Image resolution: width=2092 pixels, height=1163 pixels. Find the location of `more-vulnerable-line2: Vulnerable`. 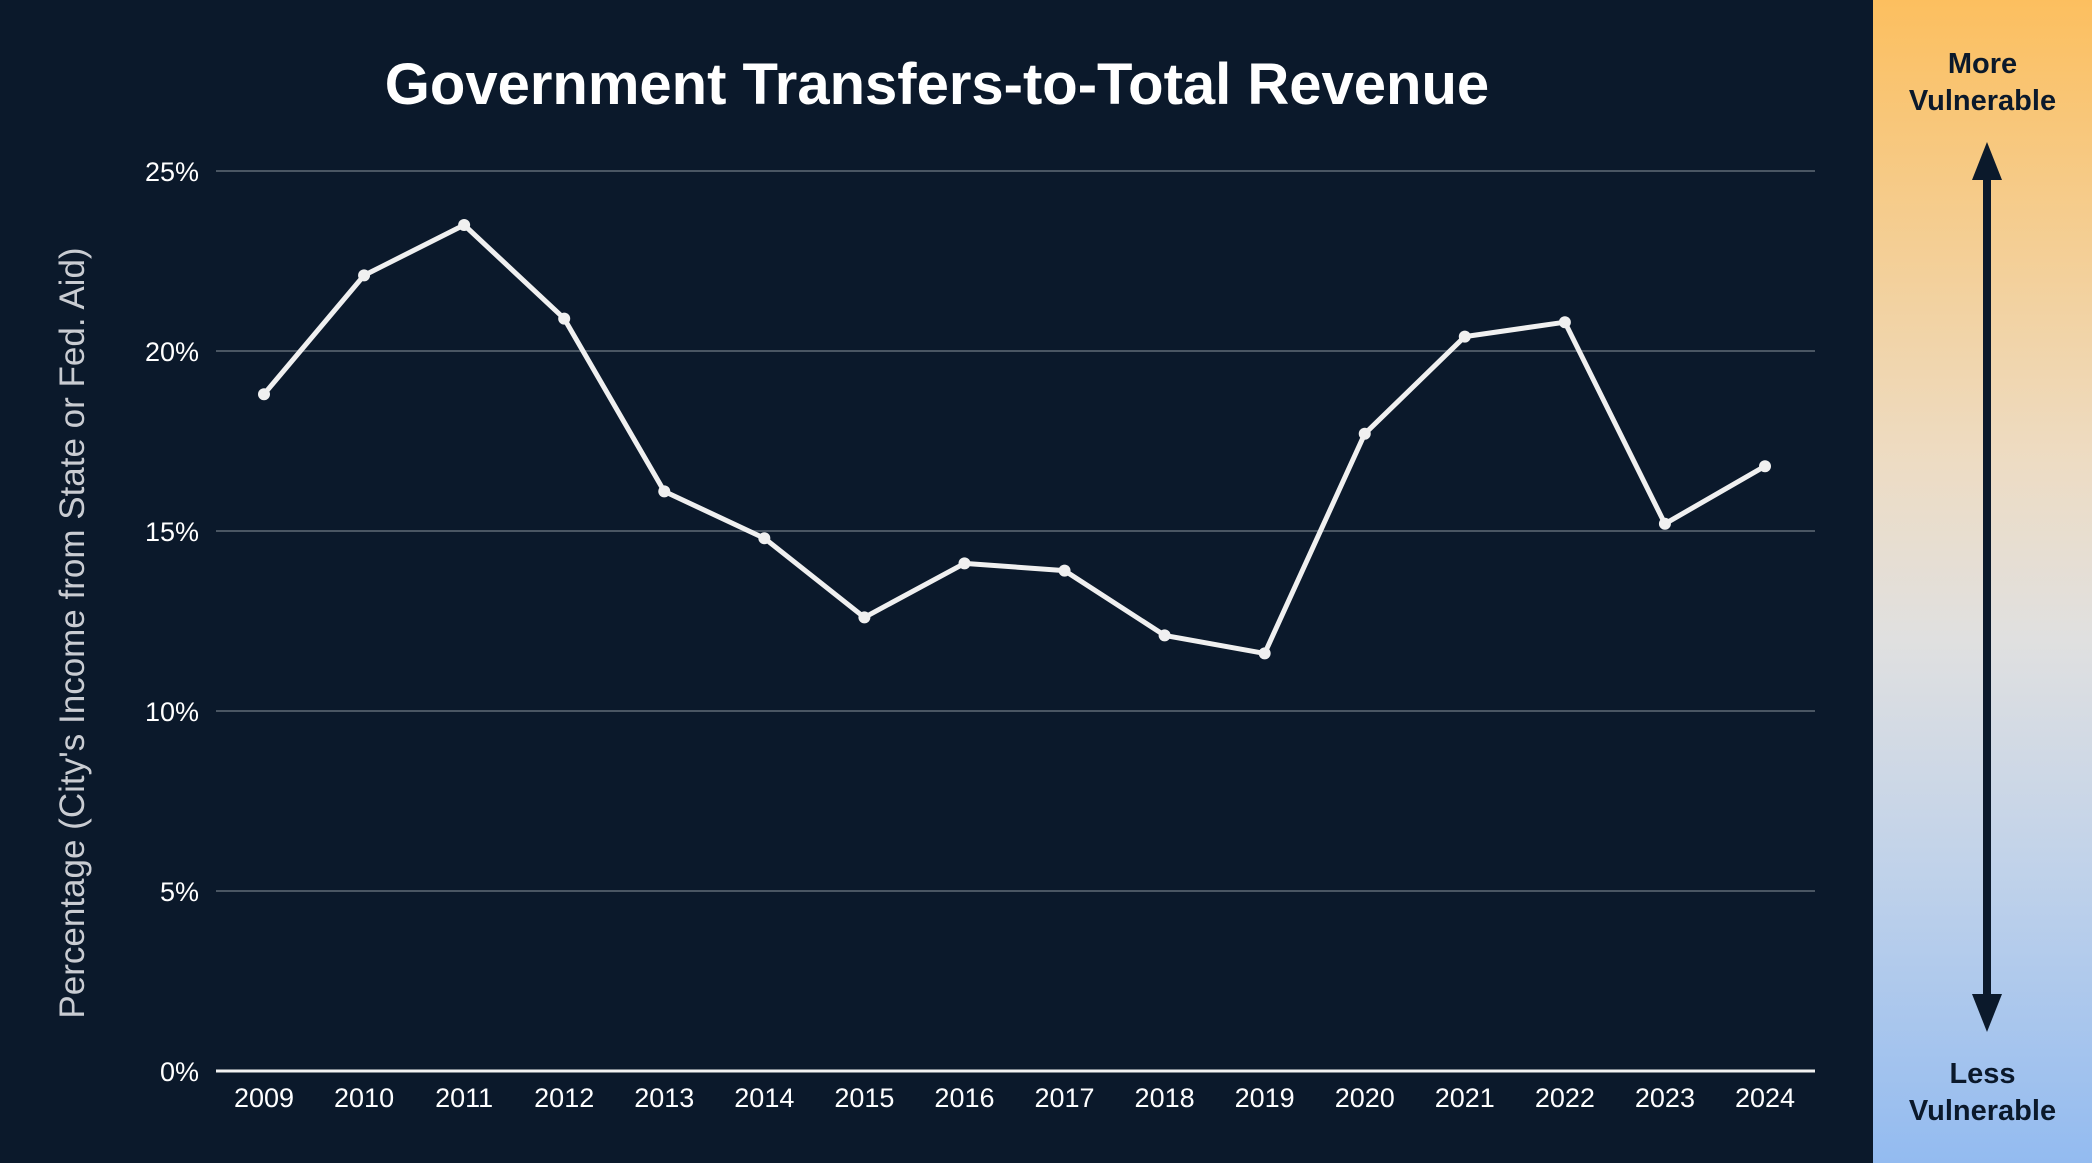

more-vulnerable-line2: Vulnerable is located at coordinates (1982, 101).